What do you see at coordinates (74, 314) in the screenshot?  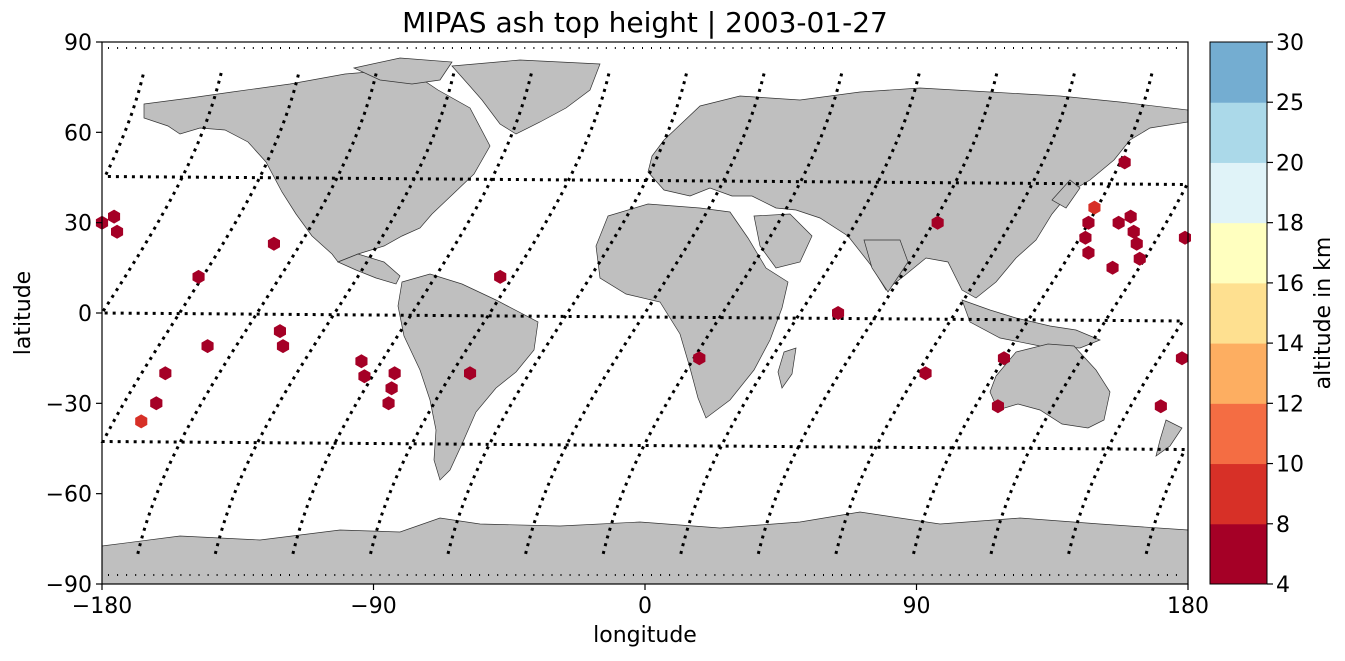 I see `y-axis: −90 −60 −30 0 30 60 90` at bounding box center [74, 314].